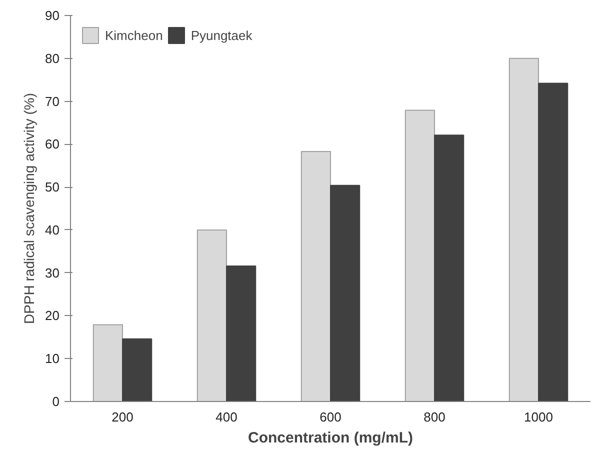 The width and height of the screenshot is (605, 449). I want to click on y-tick-label: 90, so click(52, 15).